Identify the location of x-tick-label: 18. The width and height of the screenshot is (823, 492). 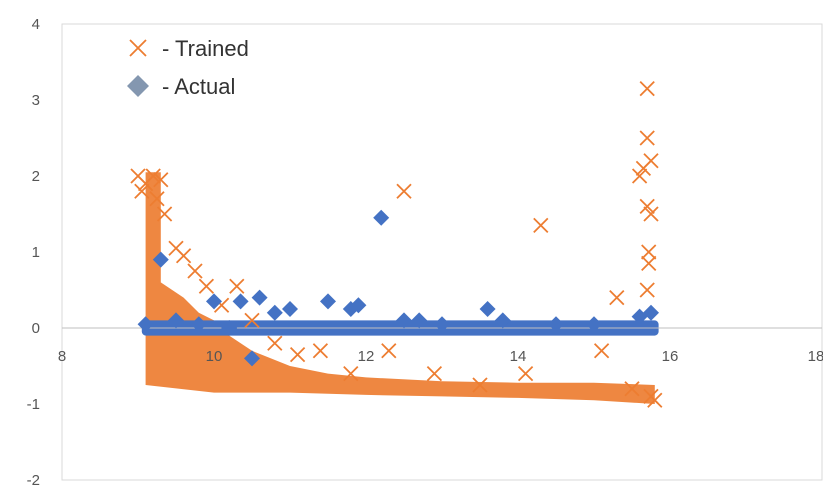
(815, 356).